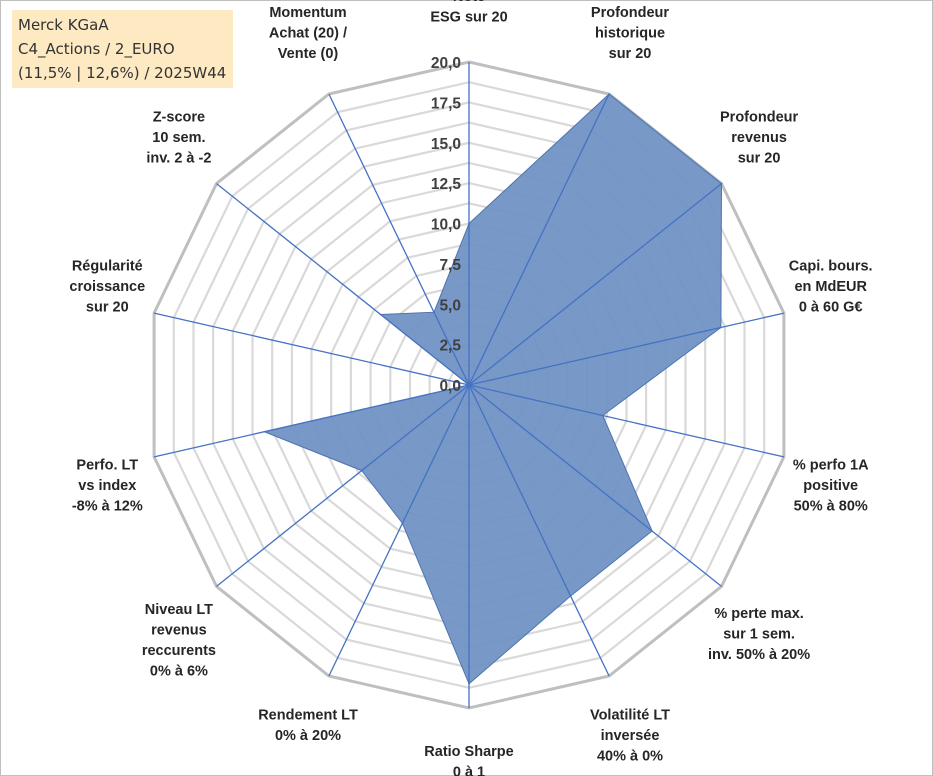  Describe the element at coordinates (96, 49) in the screenshot. I see `portfolio-name: C4_Actions / 2_EURO` at that location.